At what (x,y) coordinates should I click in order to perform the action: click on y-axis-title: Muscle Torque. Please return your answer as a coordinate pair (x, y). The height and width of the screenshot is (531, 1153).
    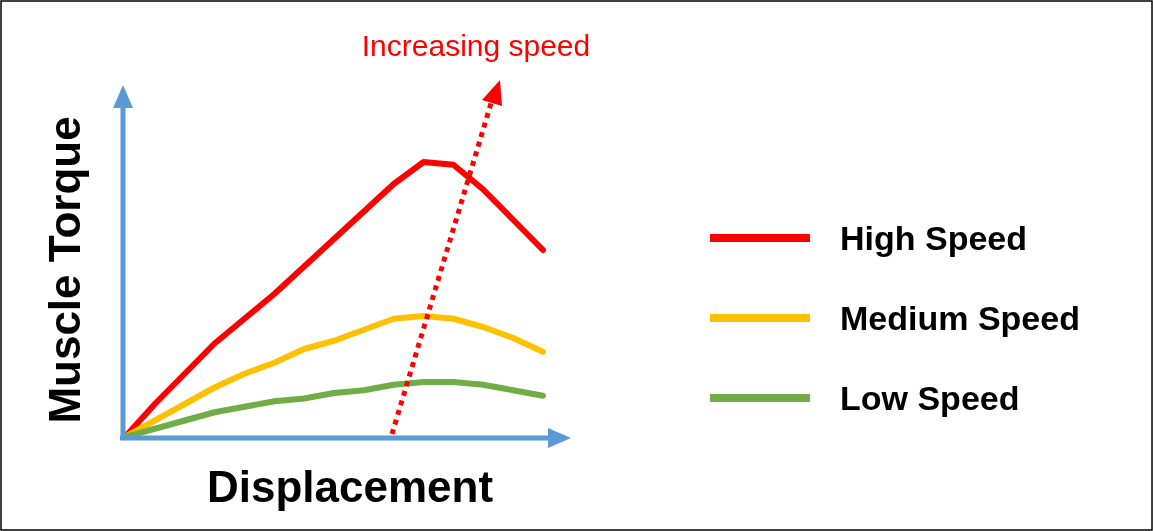
    Looking at the image, I should click on (64, 270).